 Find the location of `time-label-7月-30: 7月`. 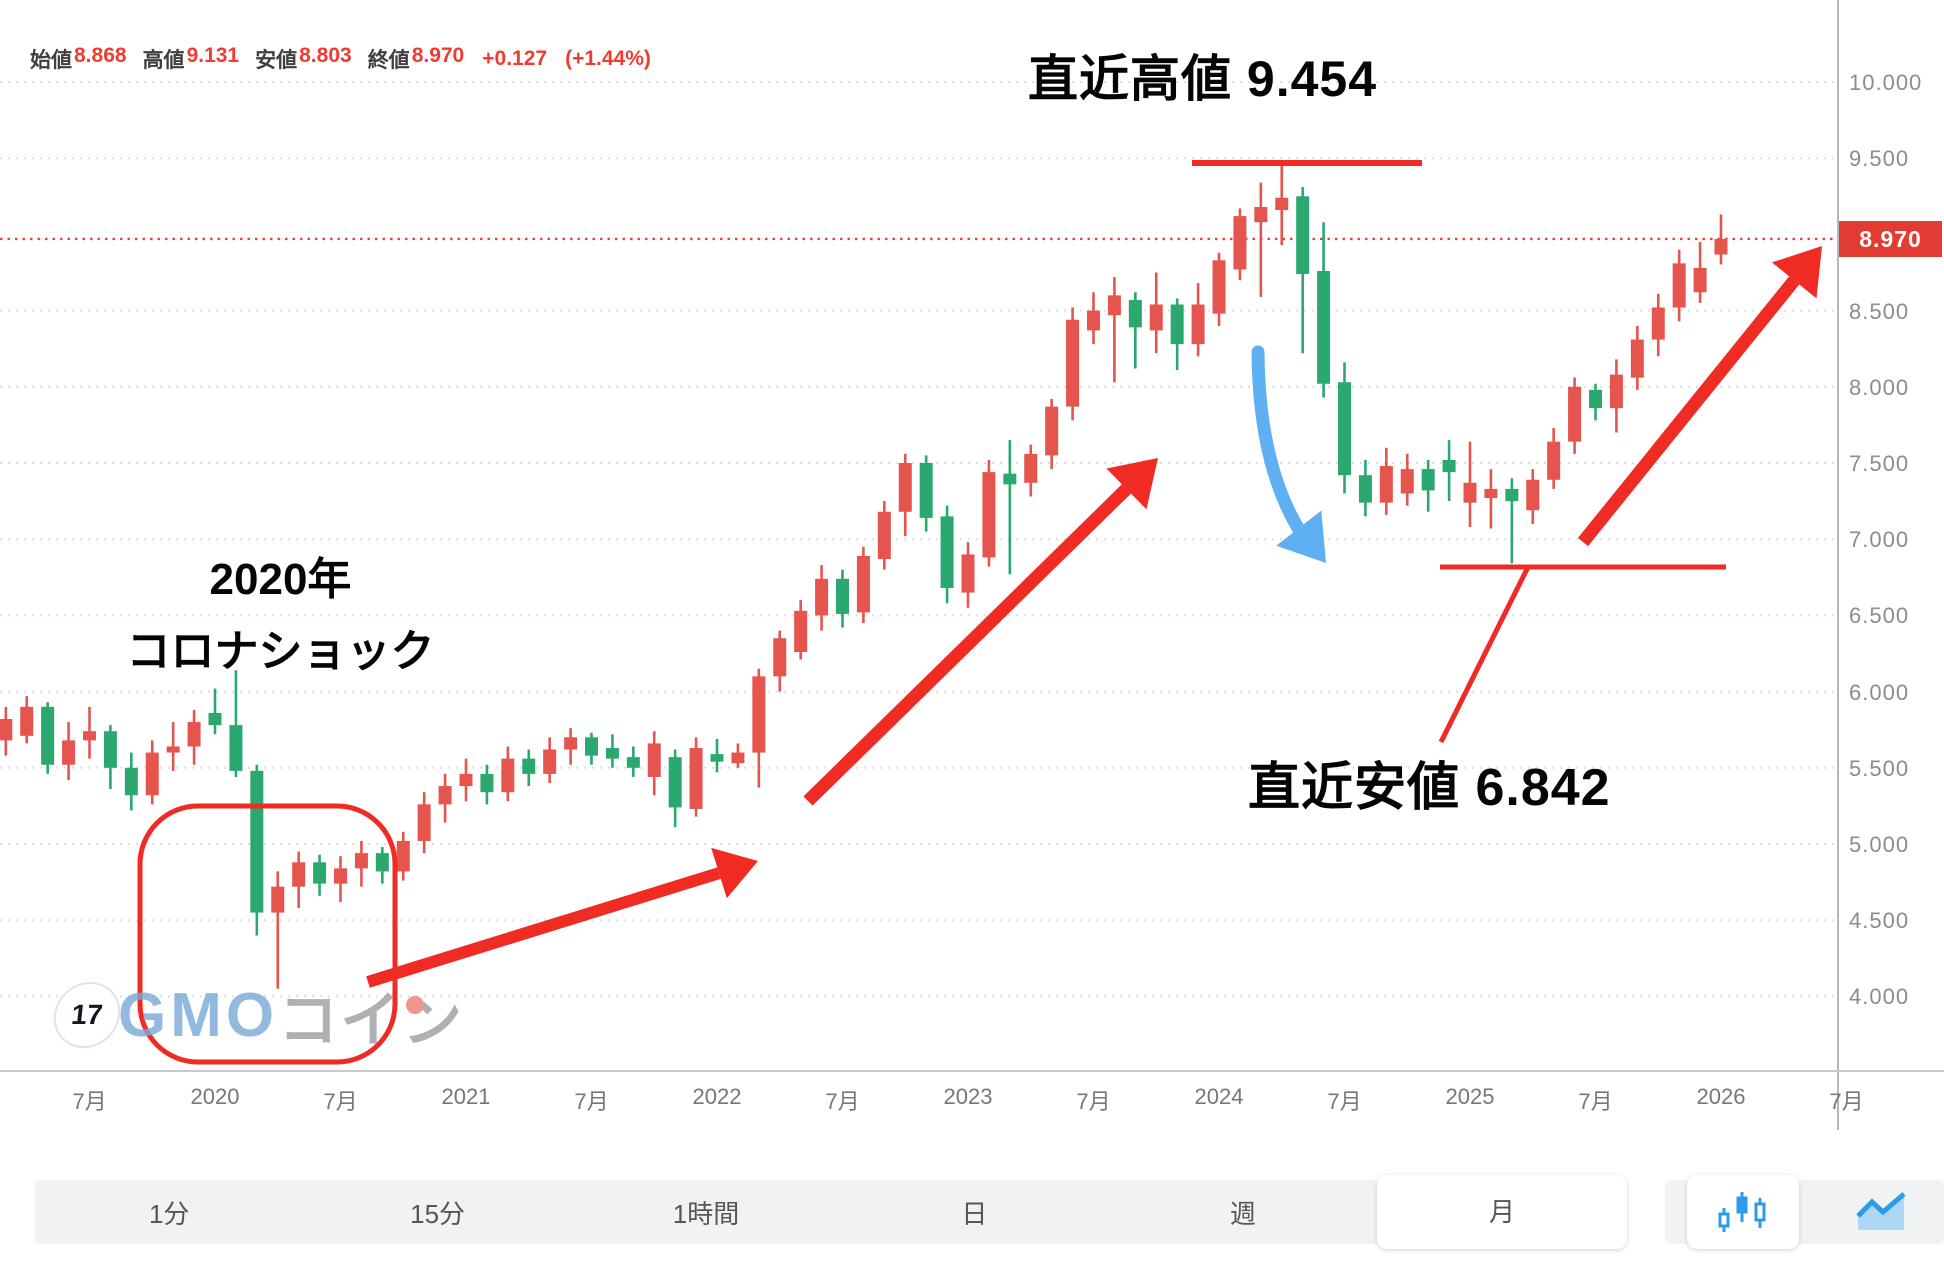

time-label-7月-30: 7月 is located at coordinates (842, 1101).